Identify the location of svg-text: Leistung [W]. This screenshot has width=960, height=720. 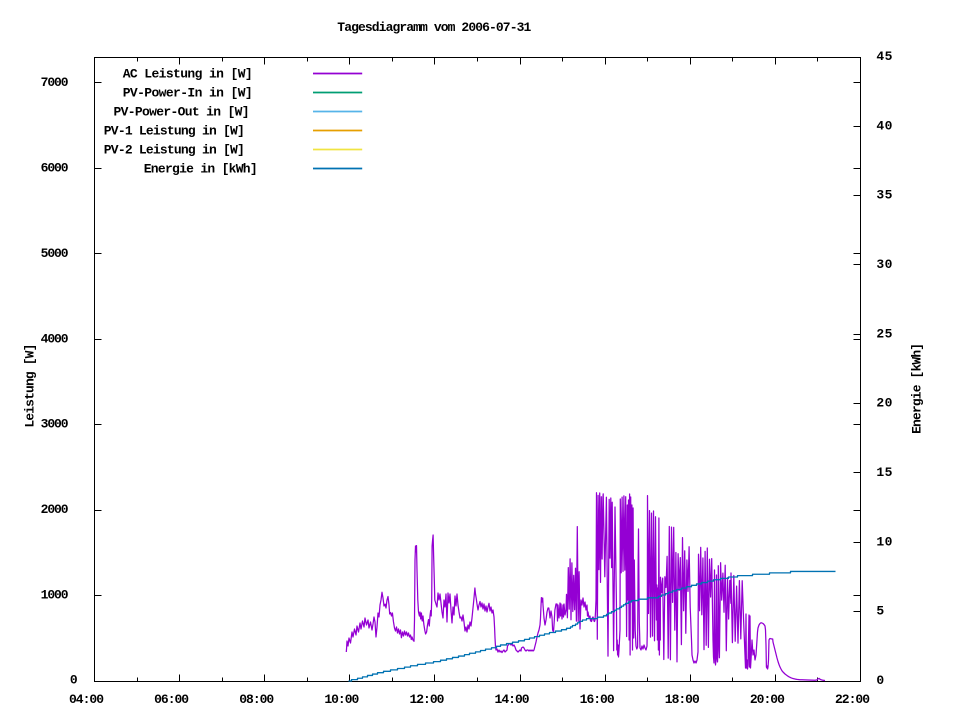
(30, 386).